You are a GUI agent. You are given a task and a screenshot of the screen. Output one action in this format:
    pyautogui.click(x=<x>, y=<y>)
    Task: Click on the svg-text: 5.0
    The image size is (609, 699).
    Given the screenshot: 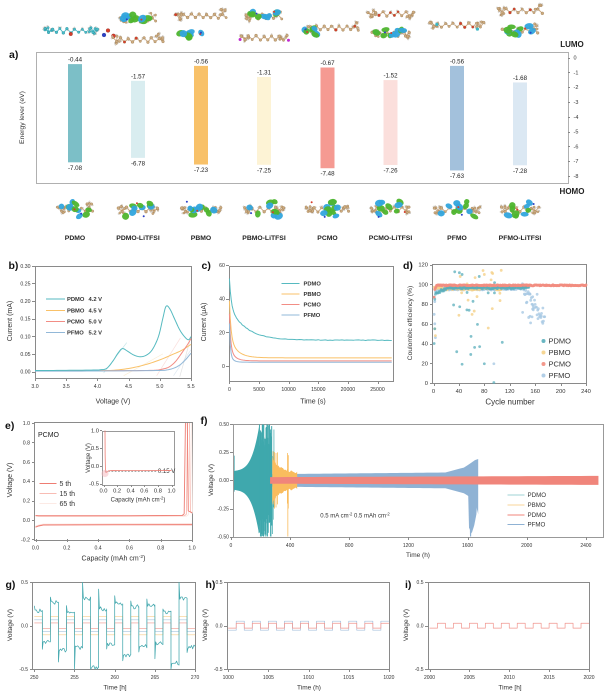 What is the action you would take?
    pyautogui.click(x=159, y=387)
    